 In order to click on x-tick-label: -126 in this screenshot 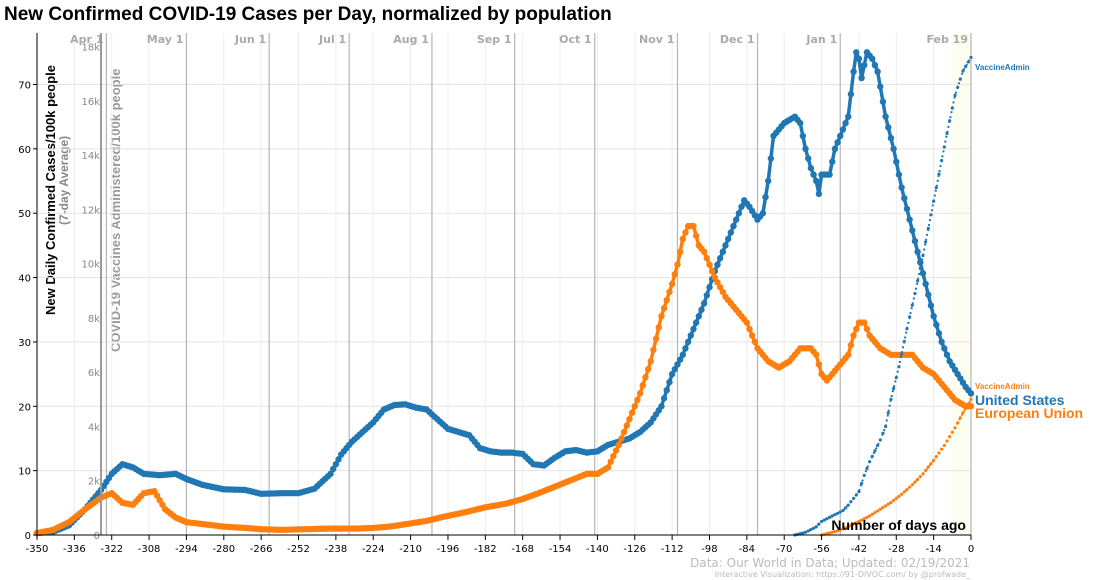, I will do `click(634, 549)`.